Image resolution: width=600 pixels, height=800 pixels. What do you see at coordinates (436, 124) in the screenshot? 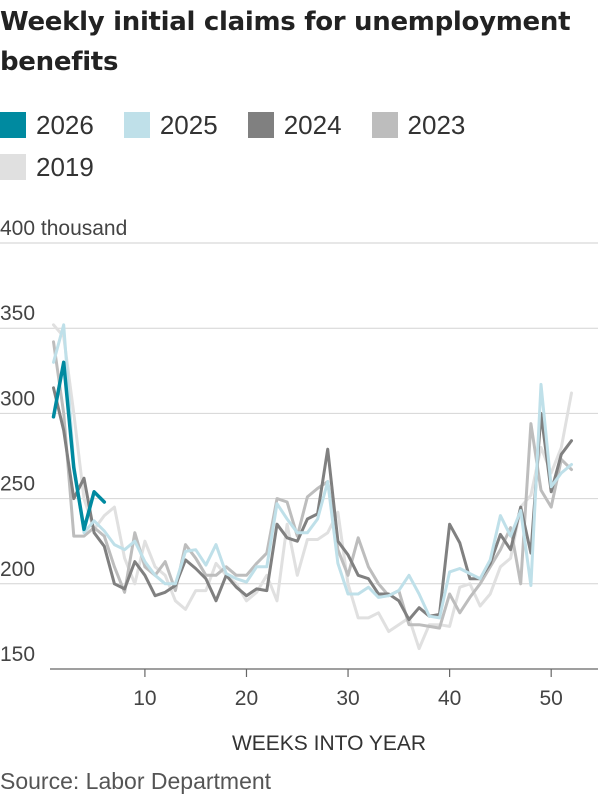
I see `legend-label: 2023` at bounding box center [436, 124].